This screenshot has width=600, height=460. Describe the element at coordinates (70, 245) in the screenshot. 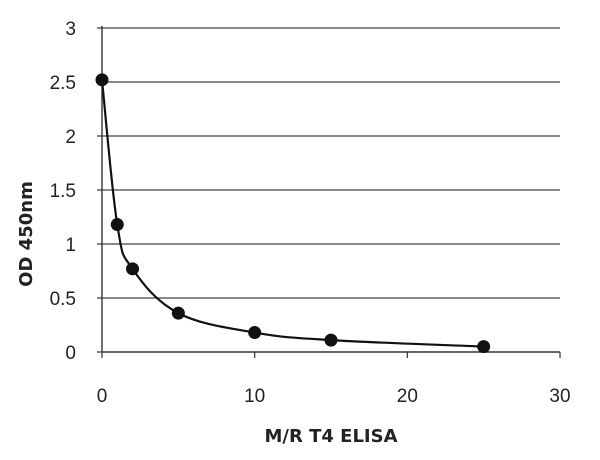

I see `y-tick-label: 1` at that location.